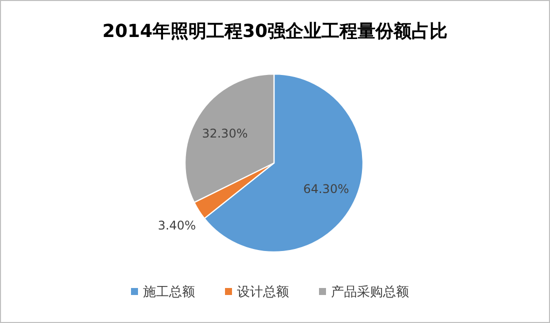 The width and height of the screenshot is (550, 323). What do you see at coordinates (177, 225) in the screenshot?
I see `data-label: 3.40%` at bounding box center [177, 225].